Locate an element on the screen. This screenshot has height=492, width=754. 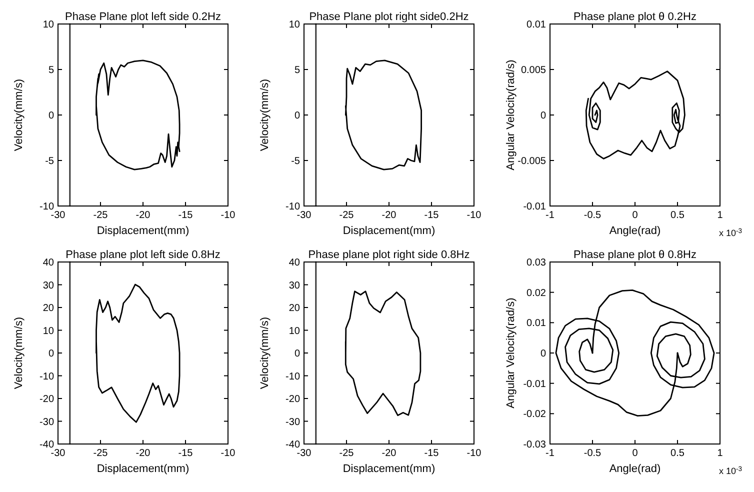
chart-title: Phase plane plot θ 0.2Hz is located at coordinates (635, 17).